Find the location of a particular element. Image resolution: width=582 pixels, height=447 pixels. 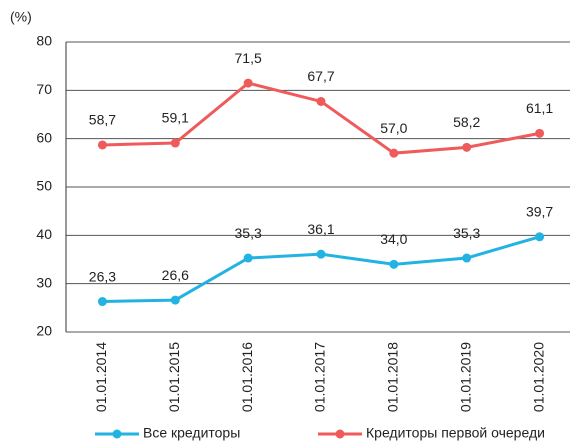

x-tick-label: 01.01.2014 is located at coordinates (101, 377).